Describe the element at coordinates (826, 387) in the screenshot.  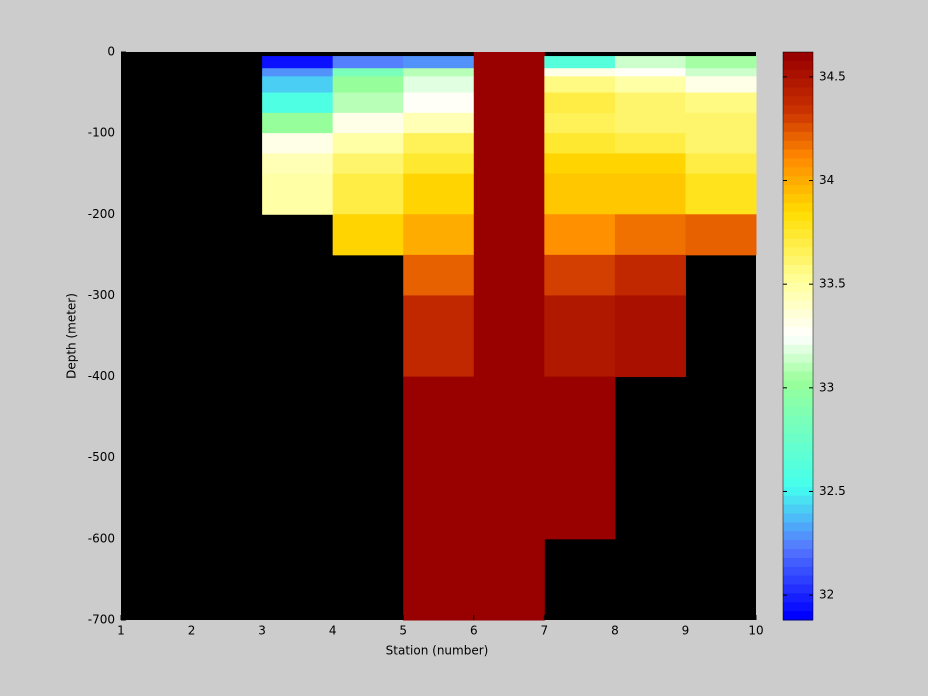
I see `colorbar-tick-label: 33` at that location.